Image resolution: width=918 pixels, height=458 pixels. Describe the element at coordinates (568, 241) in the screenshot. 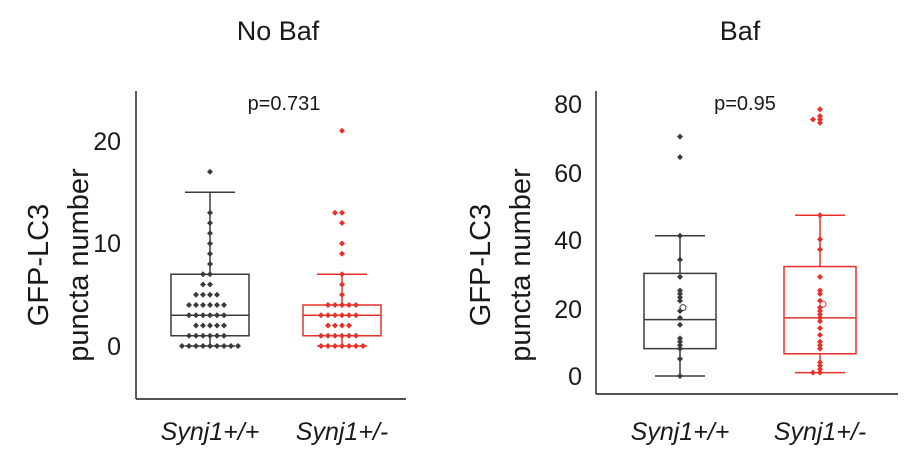

I see `y-tick-label: 40` at that location.